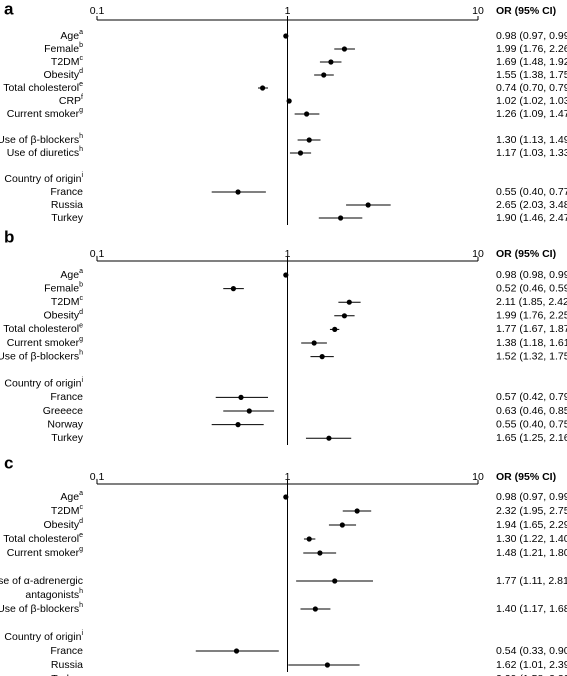  What do you see at coordinates (81, 549) in the screenshot?
I see `footnote-marker: g` at bounding box center [81, 549].